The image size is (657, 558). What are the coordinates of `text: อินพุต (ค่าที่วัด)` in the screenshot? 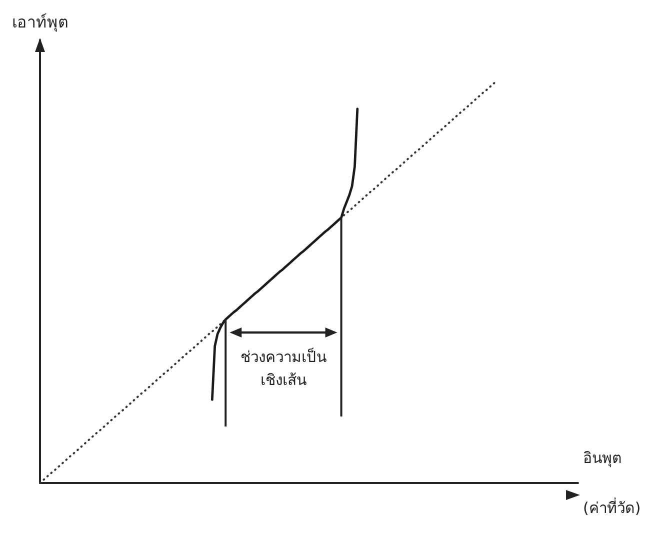 It's located at (612, 483).